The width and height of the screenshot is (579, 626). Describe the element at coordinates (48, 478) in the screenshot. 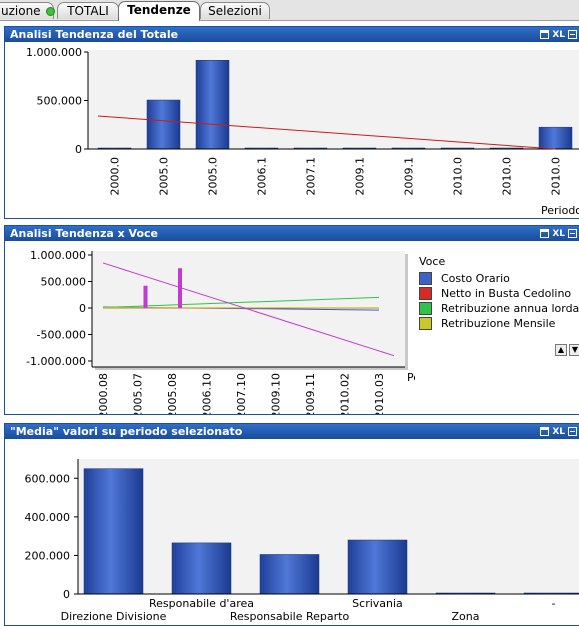

I see `y-tick-label: 600.000` at that location.